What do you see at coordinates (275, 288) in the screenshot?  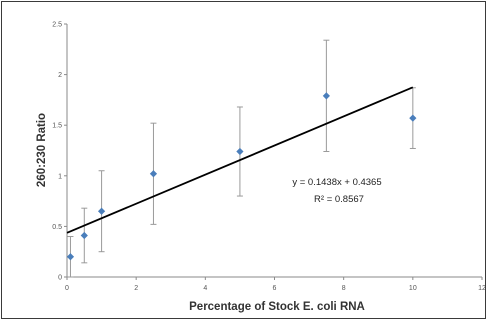 I see `x-tick-label: 6` at bounding box center [275, 288].